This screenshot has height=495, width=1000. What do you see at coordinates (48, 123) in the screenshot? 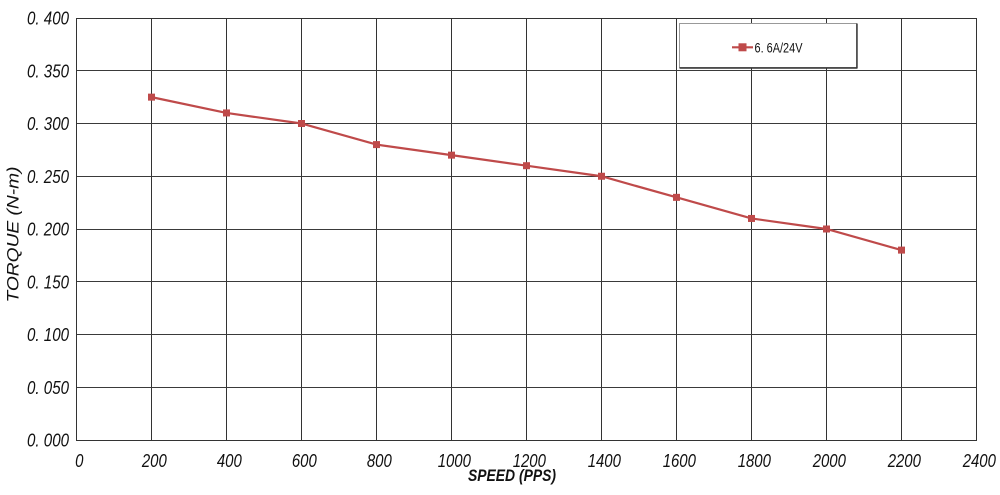
I see `svg-text: 0. 300` at bounding box center [48, 123].